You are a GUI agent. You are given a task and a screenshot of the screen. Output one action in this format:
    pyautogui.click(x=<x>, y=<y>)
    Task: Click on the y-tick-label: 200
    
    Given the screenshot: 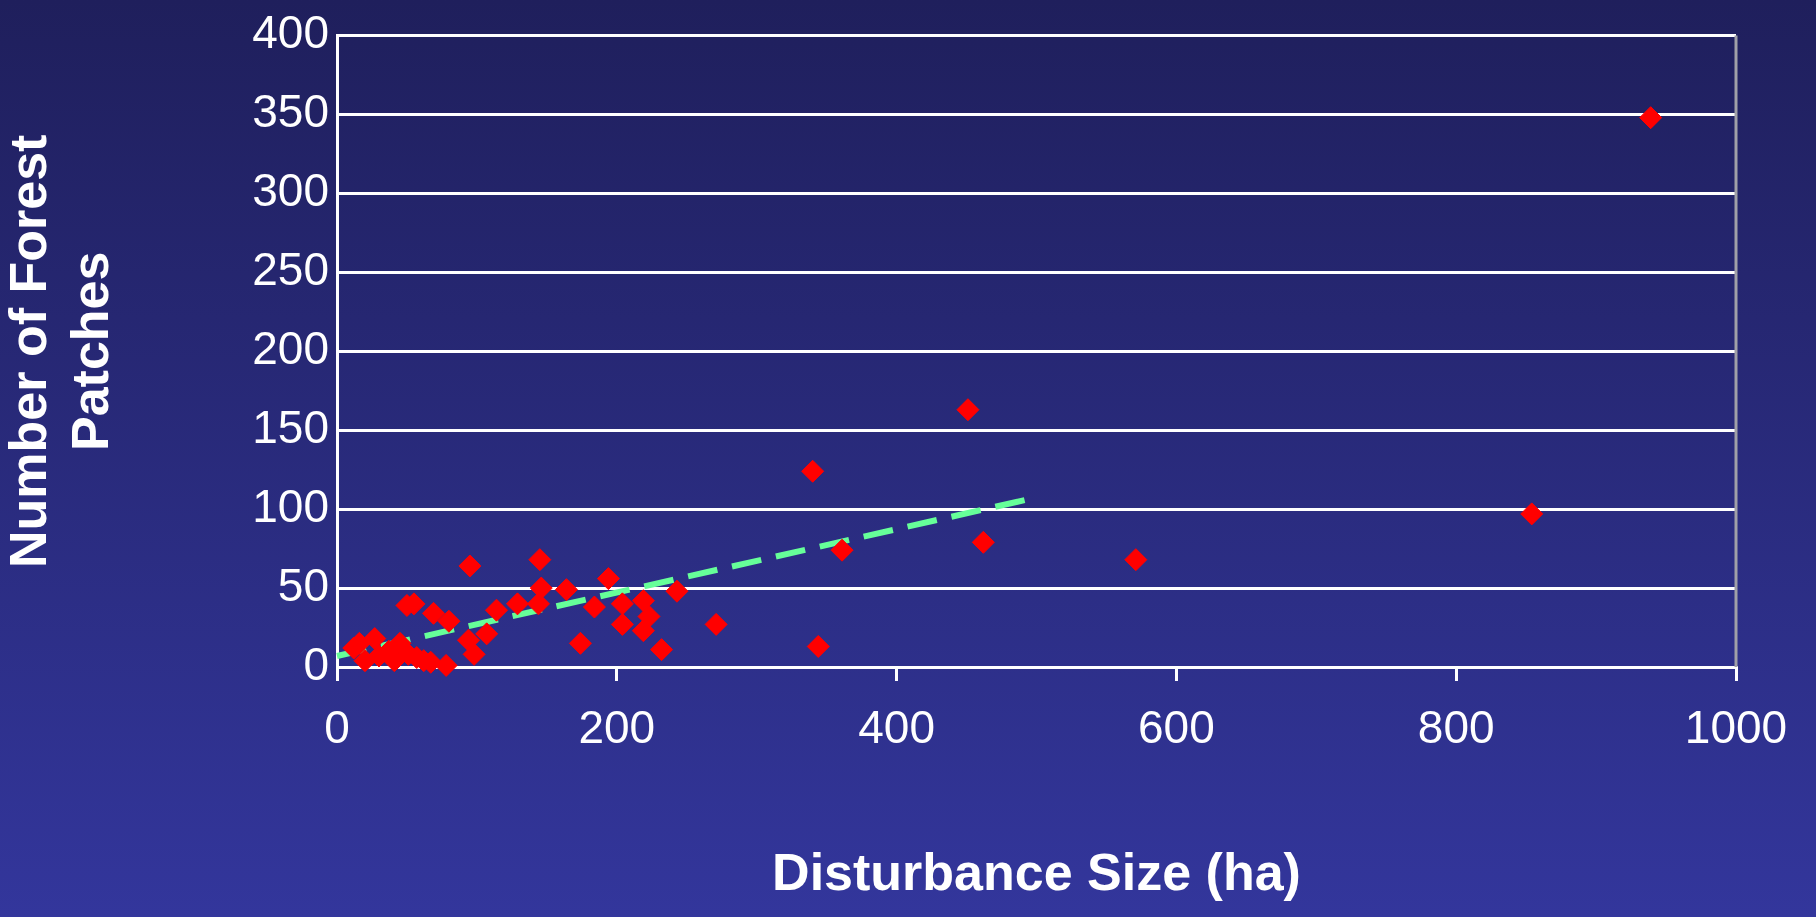 What is the action you would take?
    pyautogui.click(x=290, y=347)
    